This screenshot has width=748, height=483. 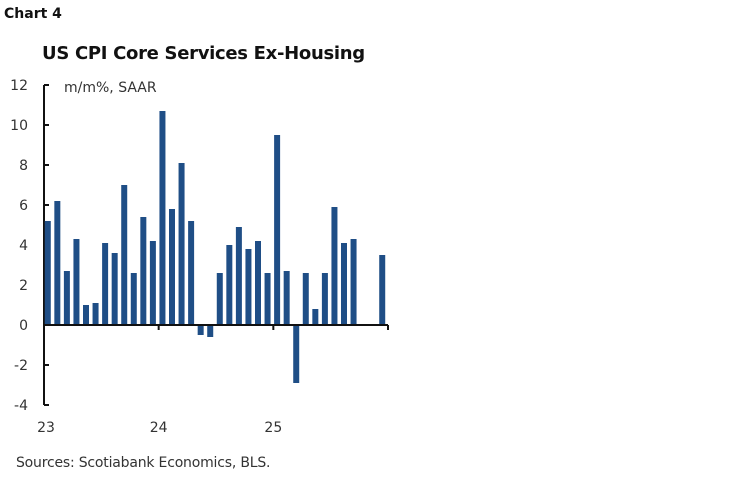 What do you see at coordinates (46, 428) in the screenshot?
I see `x-tick-label: 23` at bounding box center [46, 428].